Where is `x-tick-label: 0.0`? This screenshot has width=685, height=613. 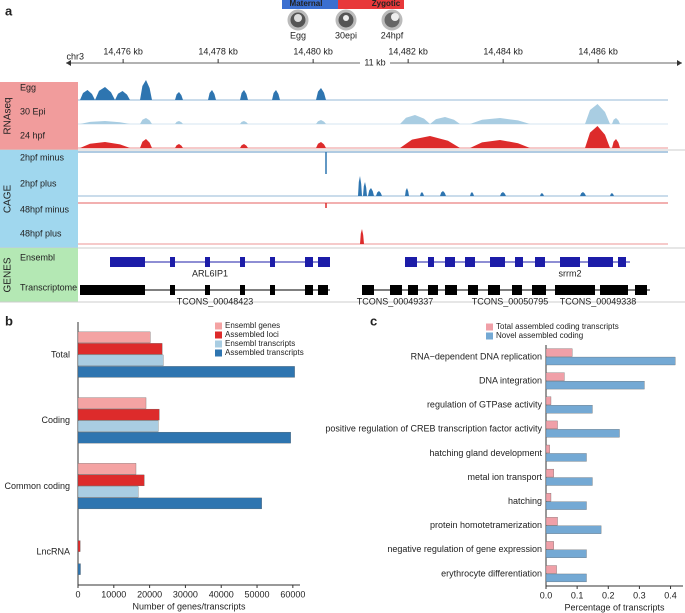 x-tick-label: 0.0 is located at coordinates (546, 595).